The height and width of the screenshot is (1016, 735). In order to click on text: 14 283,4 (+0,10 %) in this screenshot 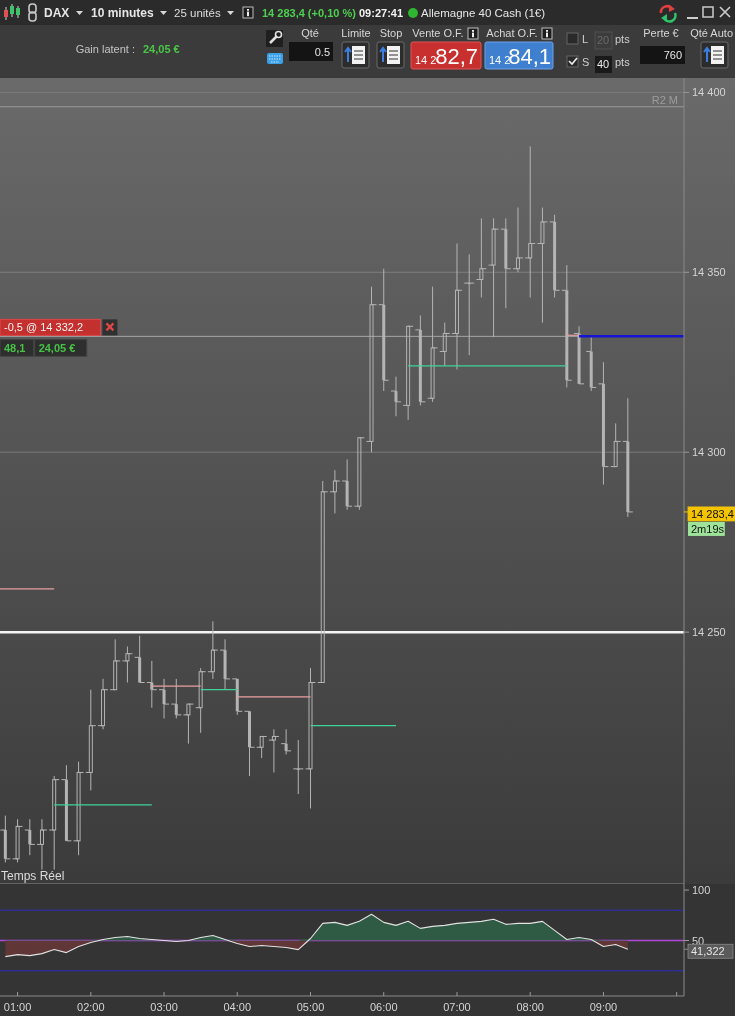, I will do `click(309, 13)`.